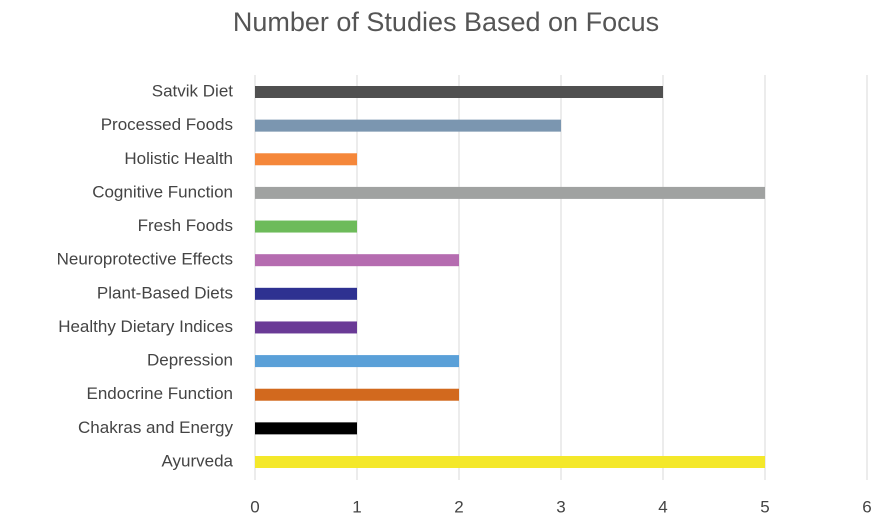  I want to click on x-tick-label: 6, so click(866, 506).